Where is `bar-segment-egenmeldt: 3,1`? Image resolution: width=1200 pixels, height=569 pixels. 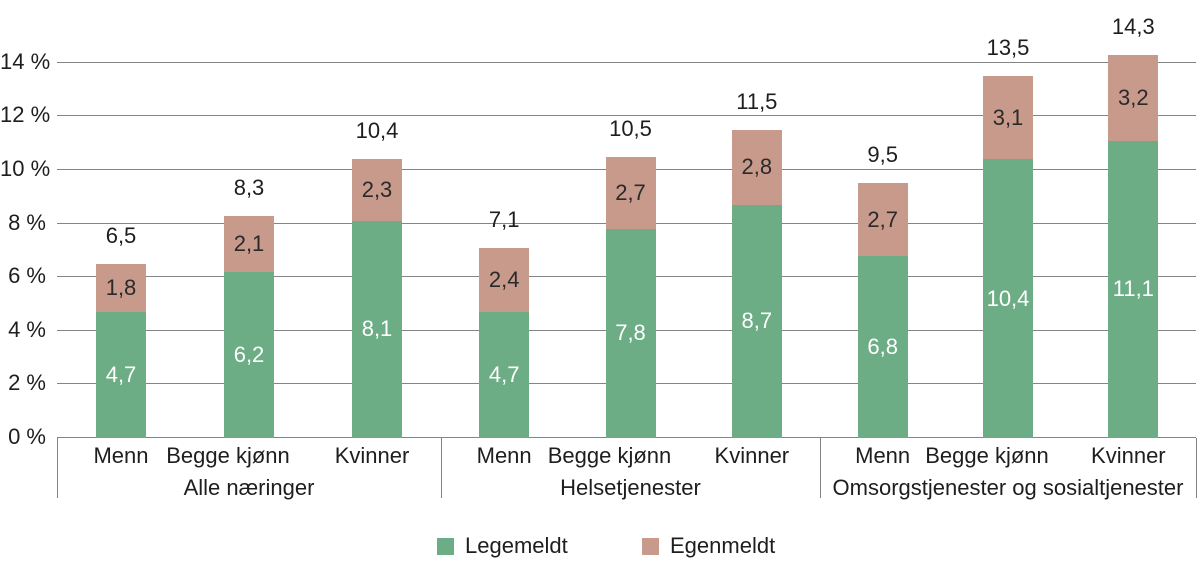 bar-segment-egenmeldt: 3,1 is located at coordinates (1008, 118).